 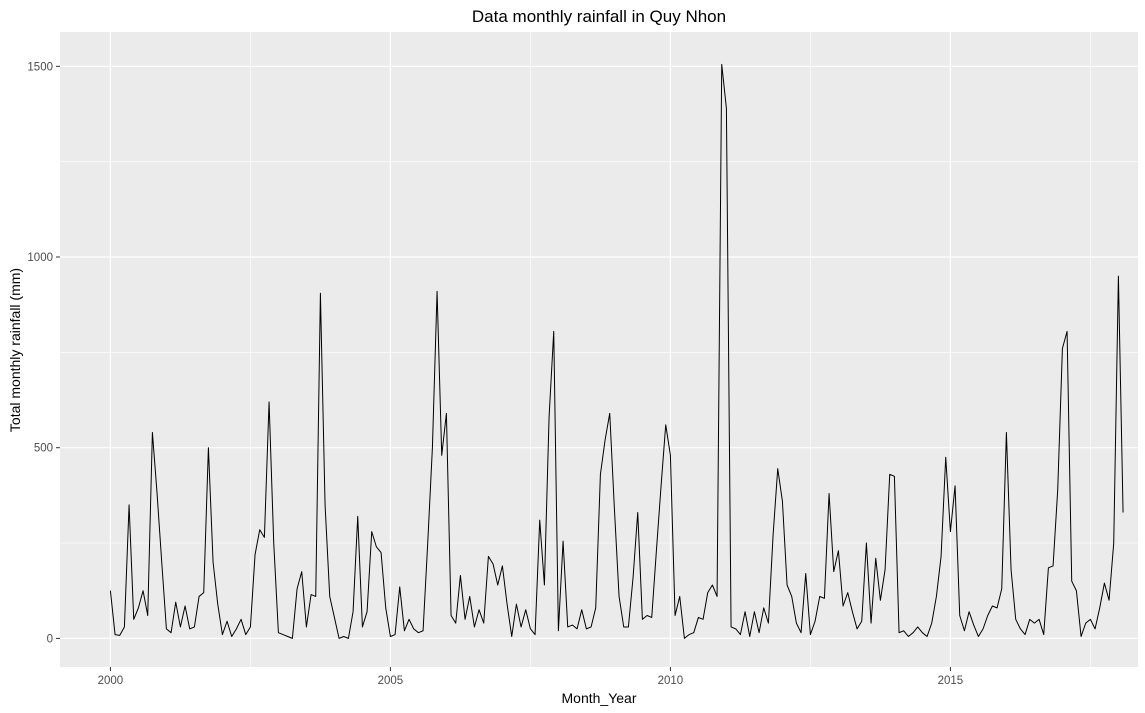 I want to click on x-tick-label: 2015, so click(x=951, y=681).